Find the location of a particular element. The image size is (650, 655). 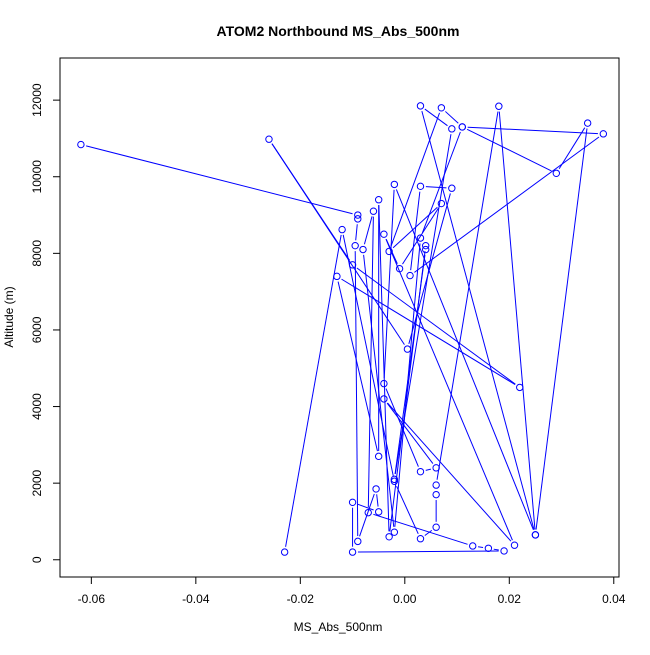

y-tick-label: 0 is located at coordinates (37, 559).